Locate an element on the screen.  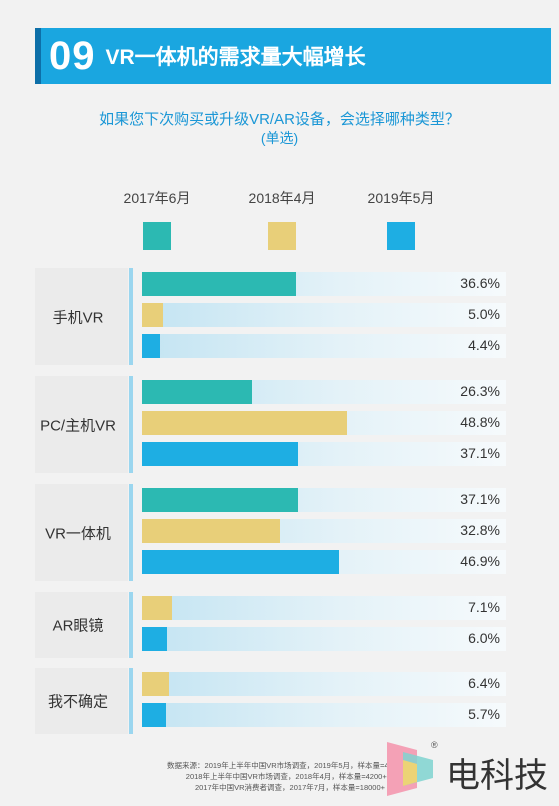
source-line: 2018年上半年中国VR市场调查，2018年4月，样本量=4200+； is located at coordinates (290, 776).